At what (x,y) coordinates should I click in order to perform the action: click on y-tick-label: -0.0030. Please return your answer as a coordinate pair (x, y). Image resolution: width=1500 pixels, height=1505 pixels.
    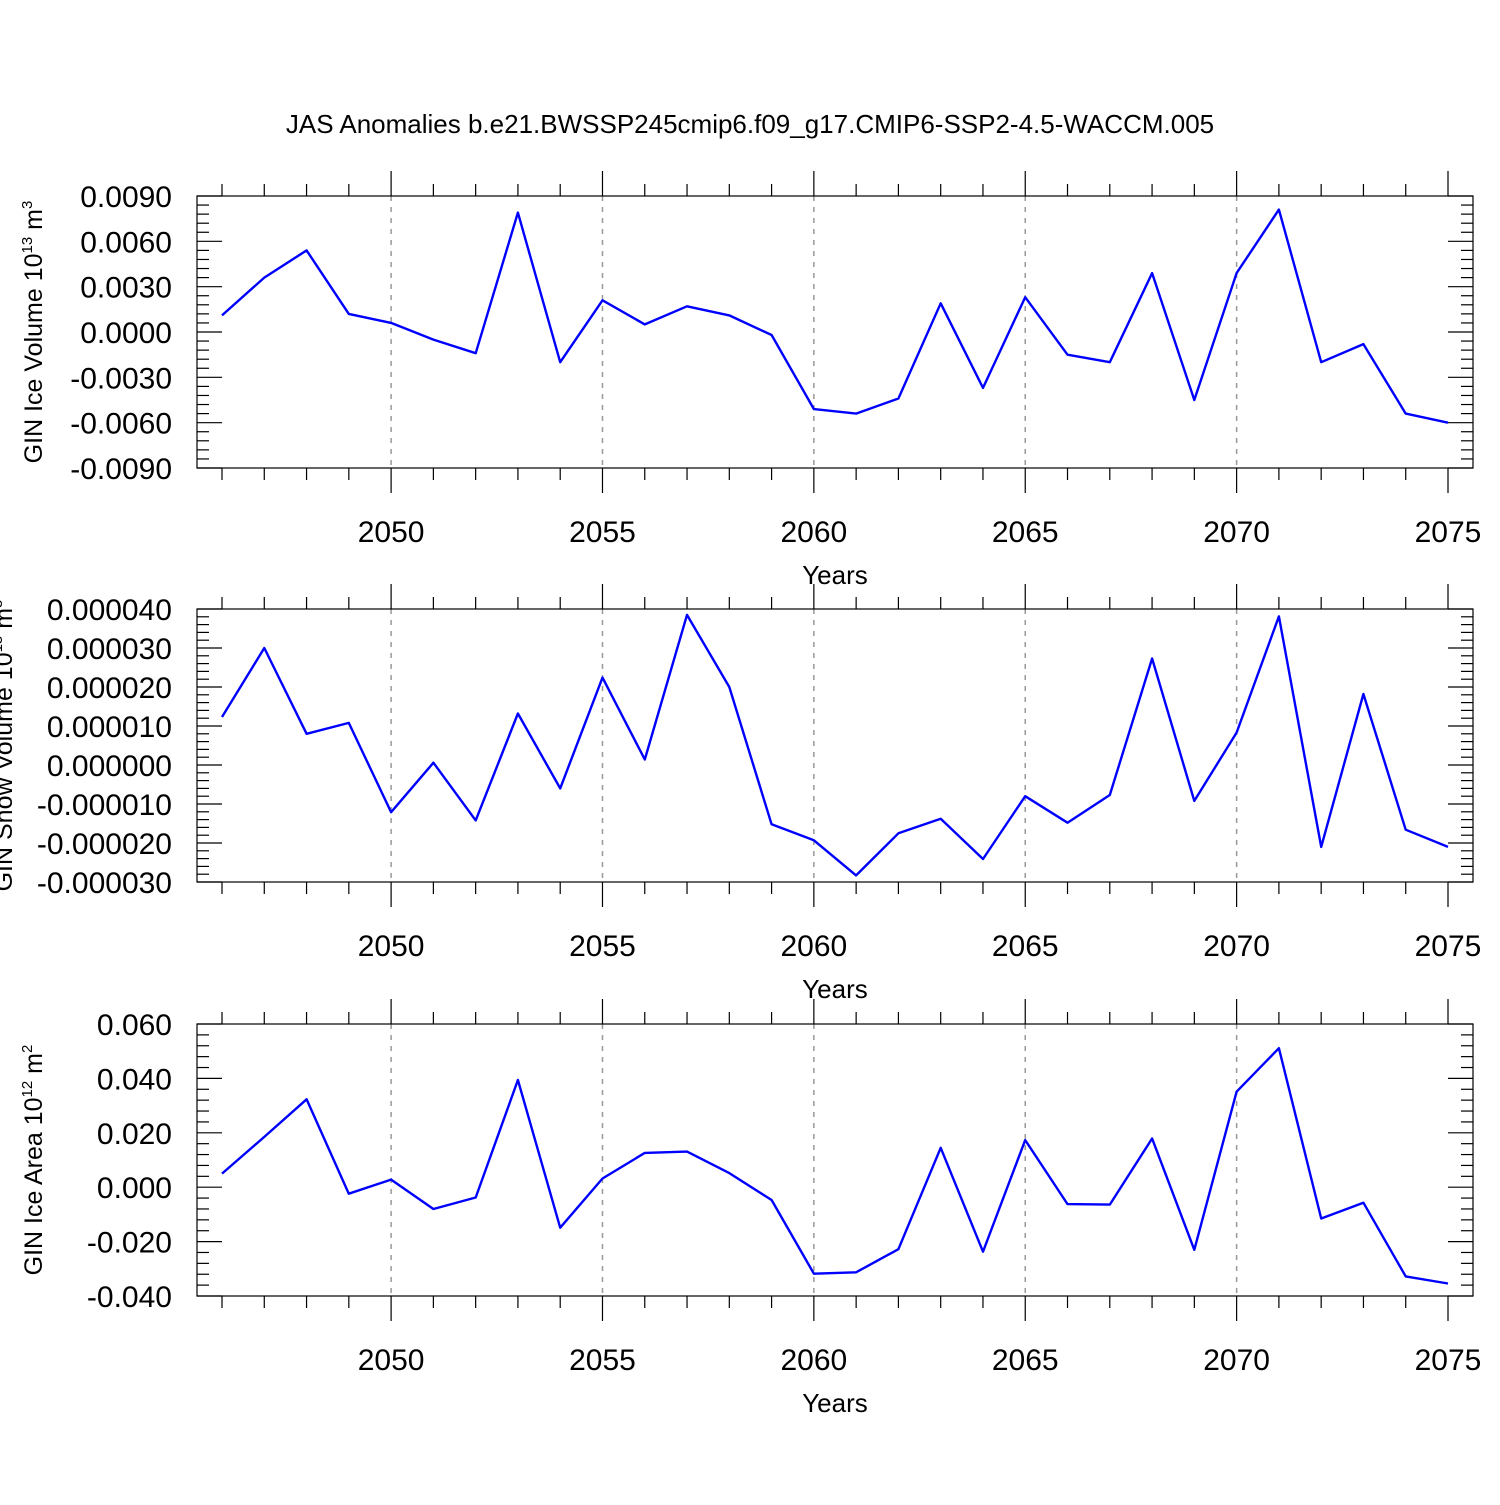
    Looking at the image, I should click on (121, 378).